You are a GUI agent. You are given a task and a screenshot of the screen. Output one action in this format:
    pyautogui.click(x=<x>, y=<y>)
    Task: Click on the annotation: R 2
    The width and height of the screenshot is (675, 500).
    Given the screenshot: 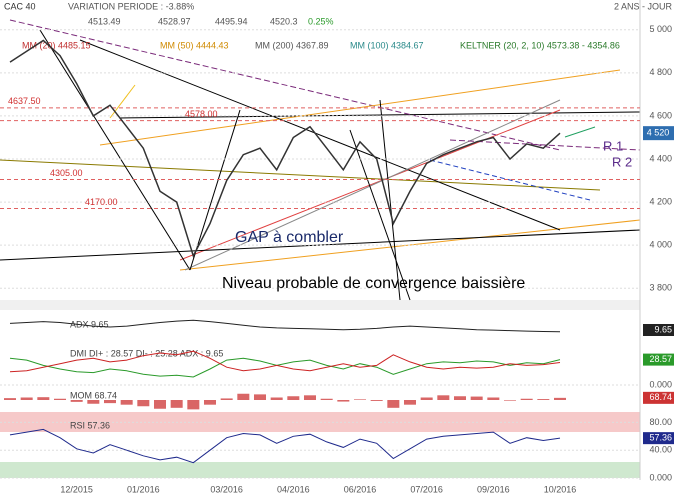 What is the action you would take?
    pyautogui.click(x=622, y=161)
    